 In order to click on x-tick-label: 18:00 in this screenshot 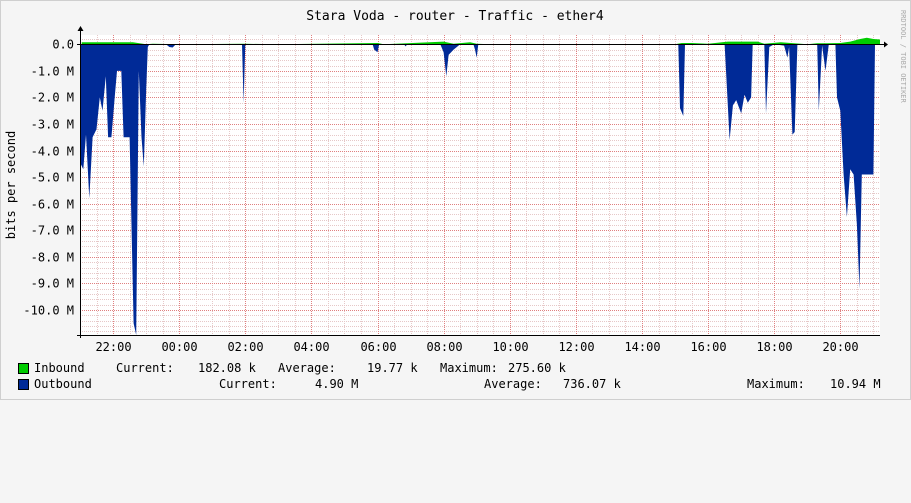, I will do `click(774, 347)`.